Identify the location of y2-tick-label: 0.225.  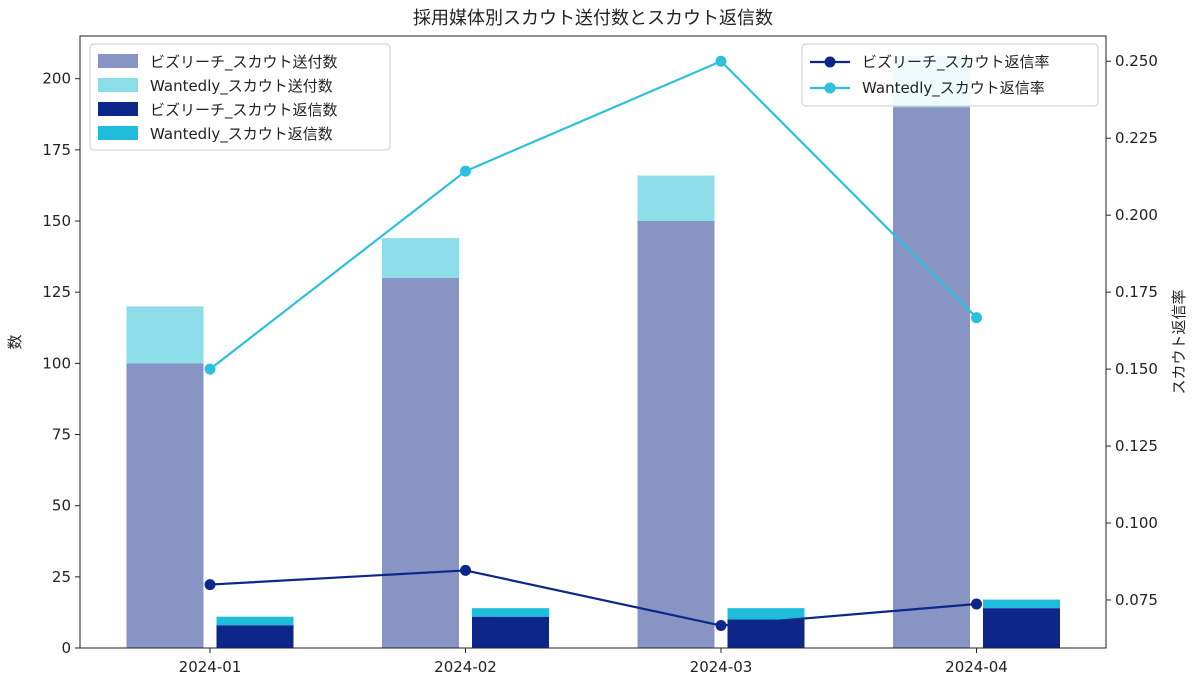
(1136, 138).